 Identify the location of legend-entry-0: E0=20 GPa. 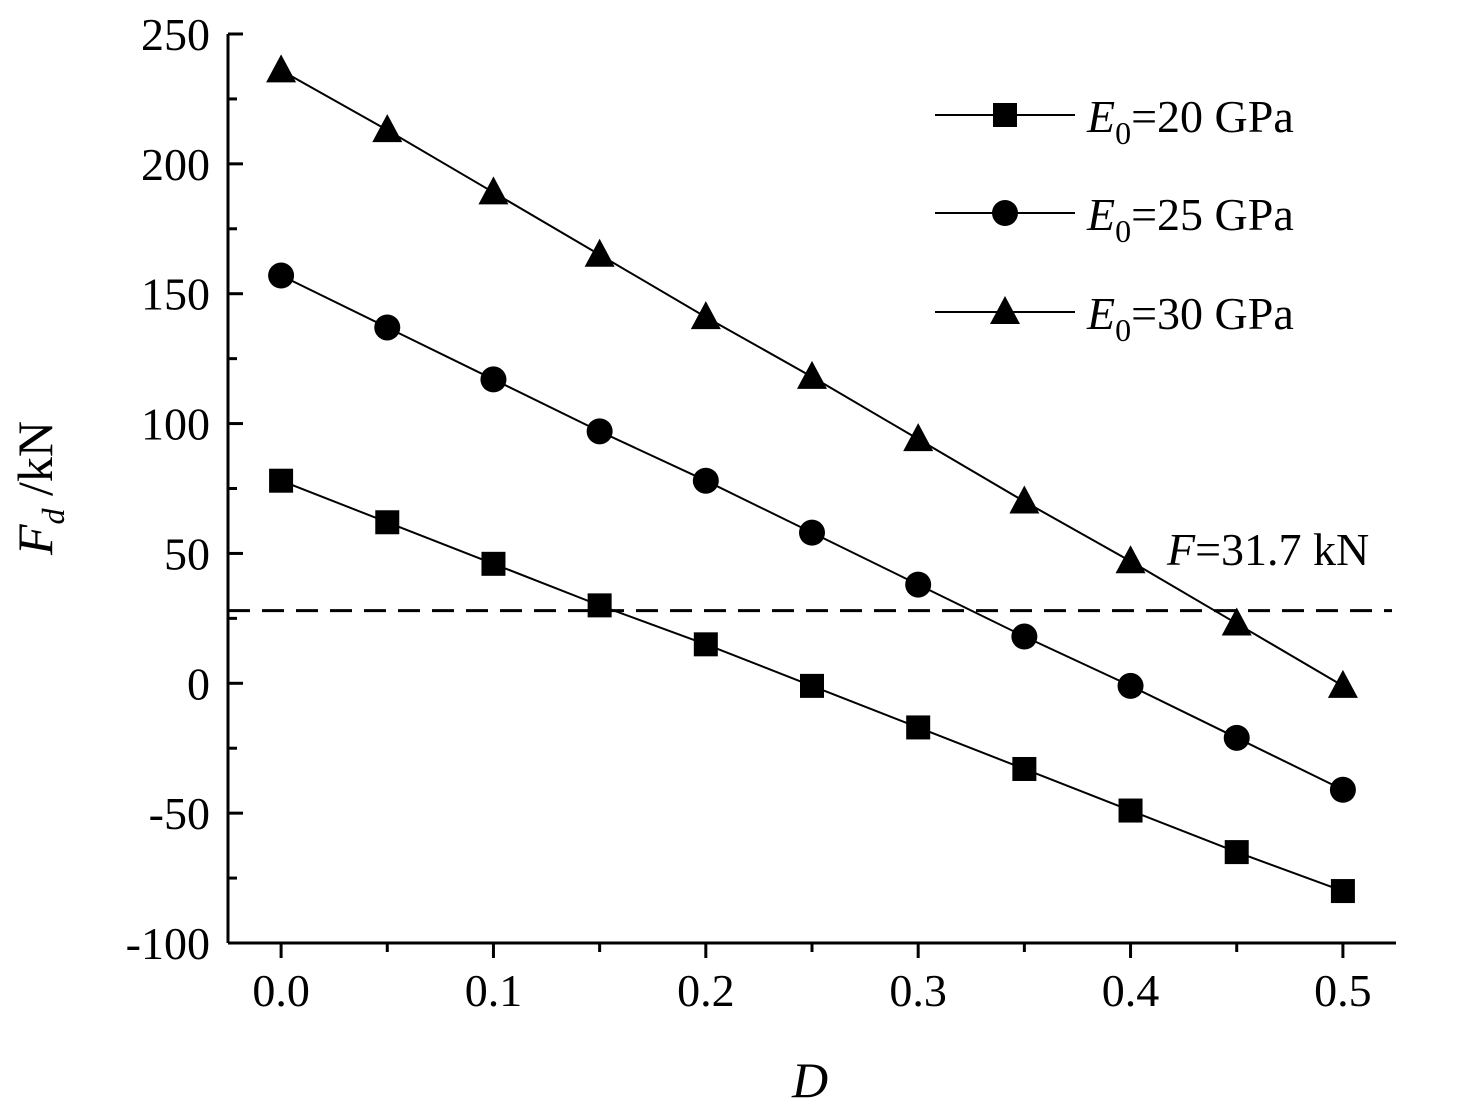
(1114, 121).